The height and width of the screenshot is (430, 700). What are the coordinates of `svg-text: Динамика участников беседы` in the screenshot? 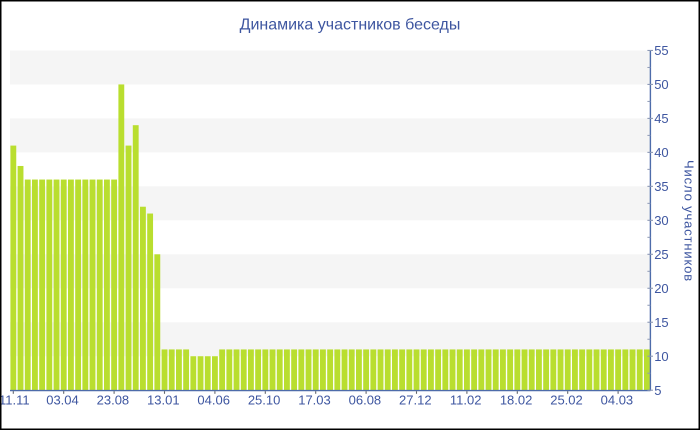 It's located at (350, 25).